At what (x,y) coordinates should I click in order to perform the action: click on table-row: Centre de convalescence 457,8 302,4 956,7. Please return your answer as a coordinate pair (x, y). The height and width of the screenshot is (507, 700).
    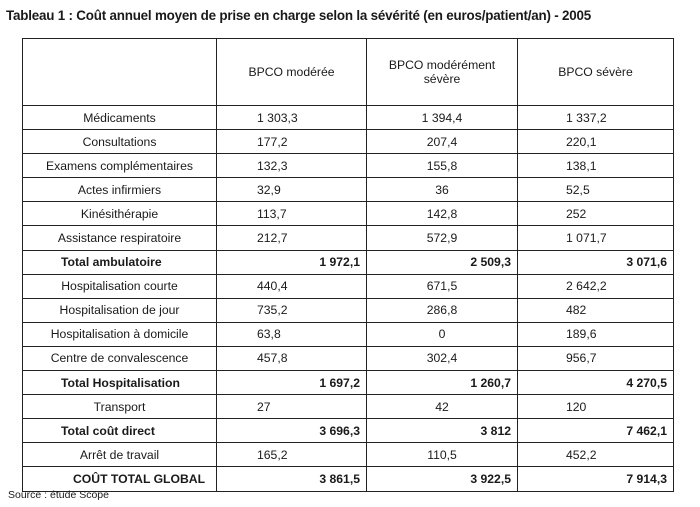
    Looking at the image, I should click on (348, 358).